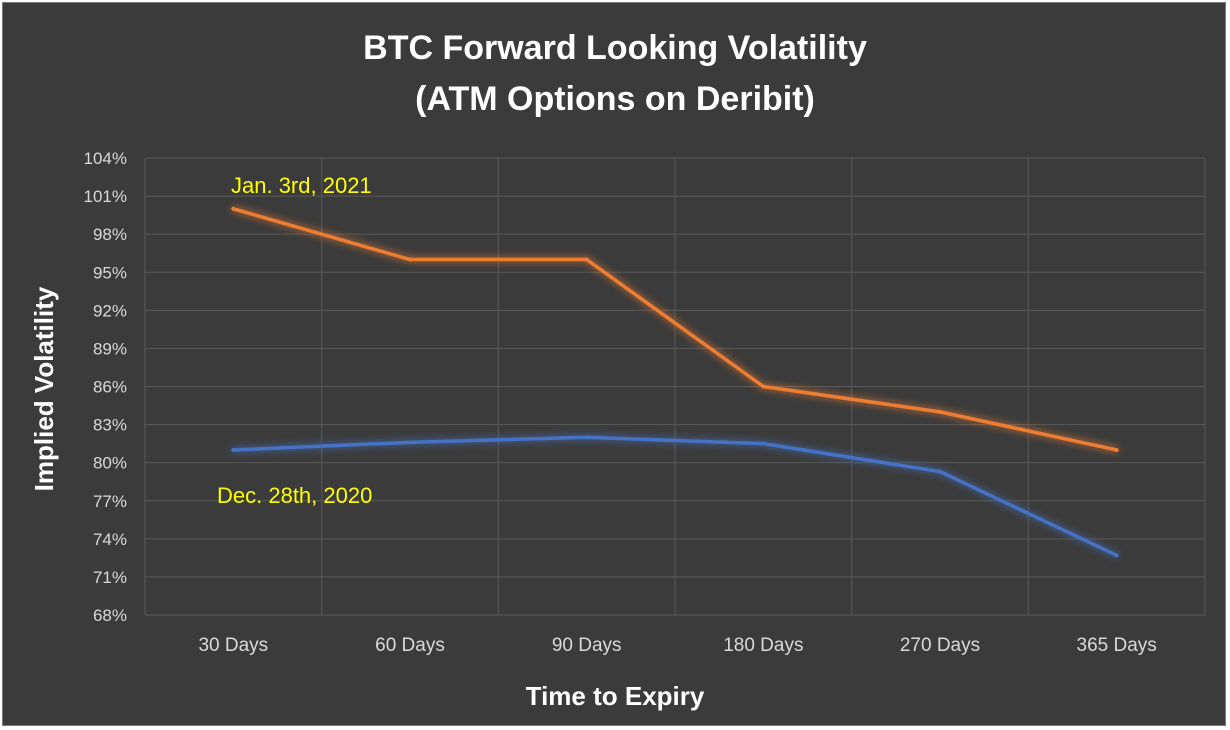 The width and height of the screenshot is (1230, 730). I want to click on y-tick-label: 95%, so click(110, 272).